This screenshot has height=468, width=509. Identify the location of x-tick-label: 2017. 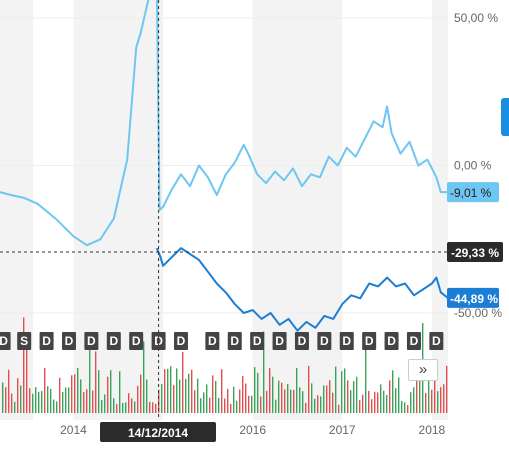
(342, 430).